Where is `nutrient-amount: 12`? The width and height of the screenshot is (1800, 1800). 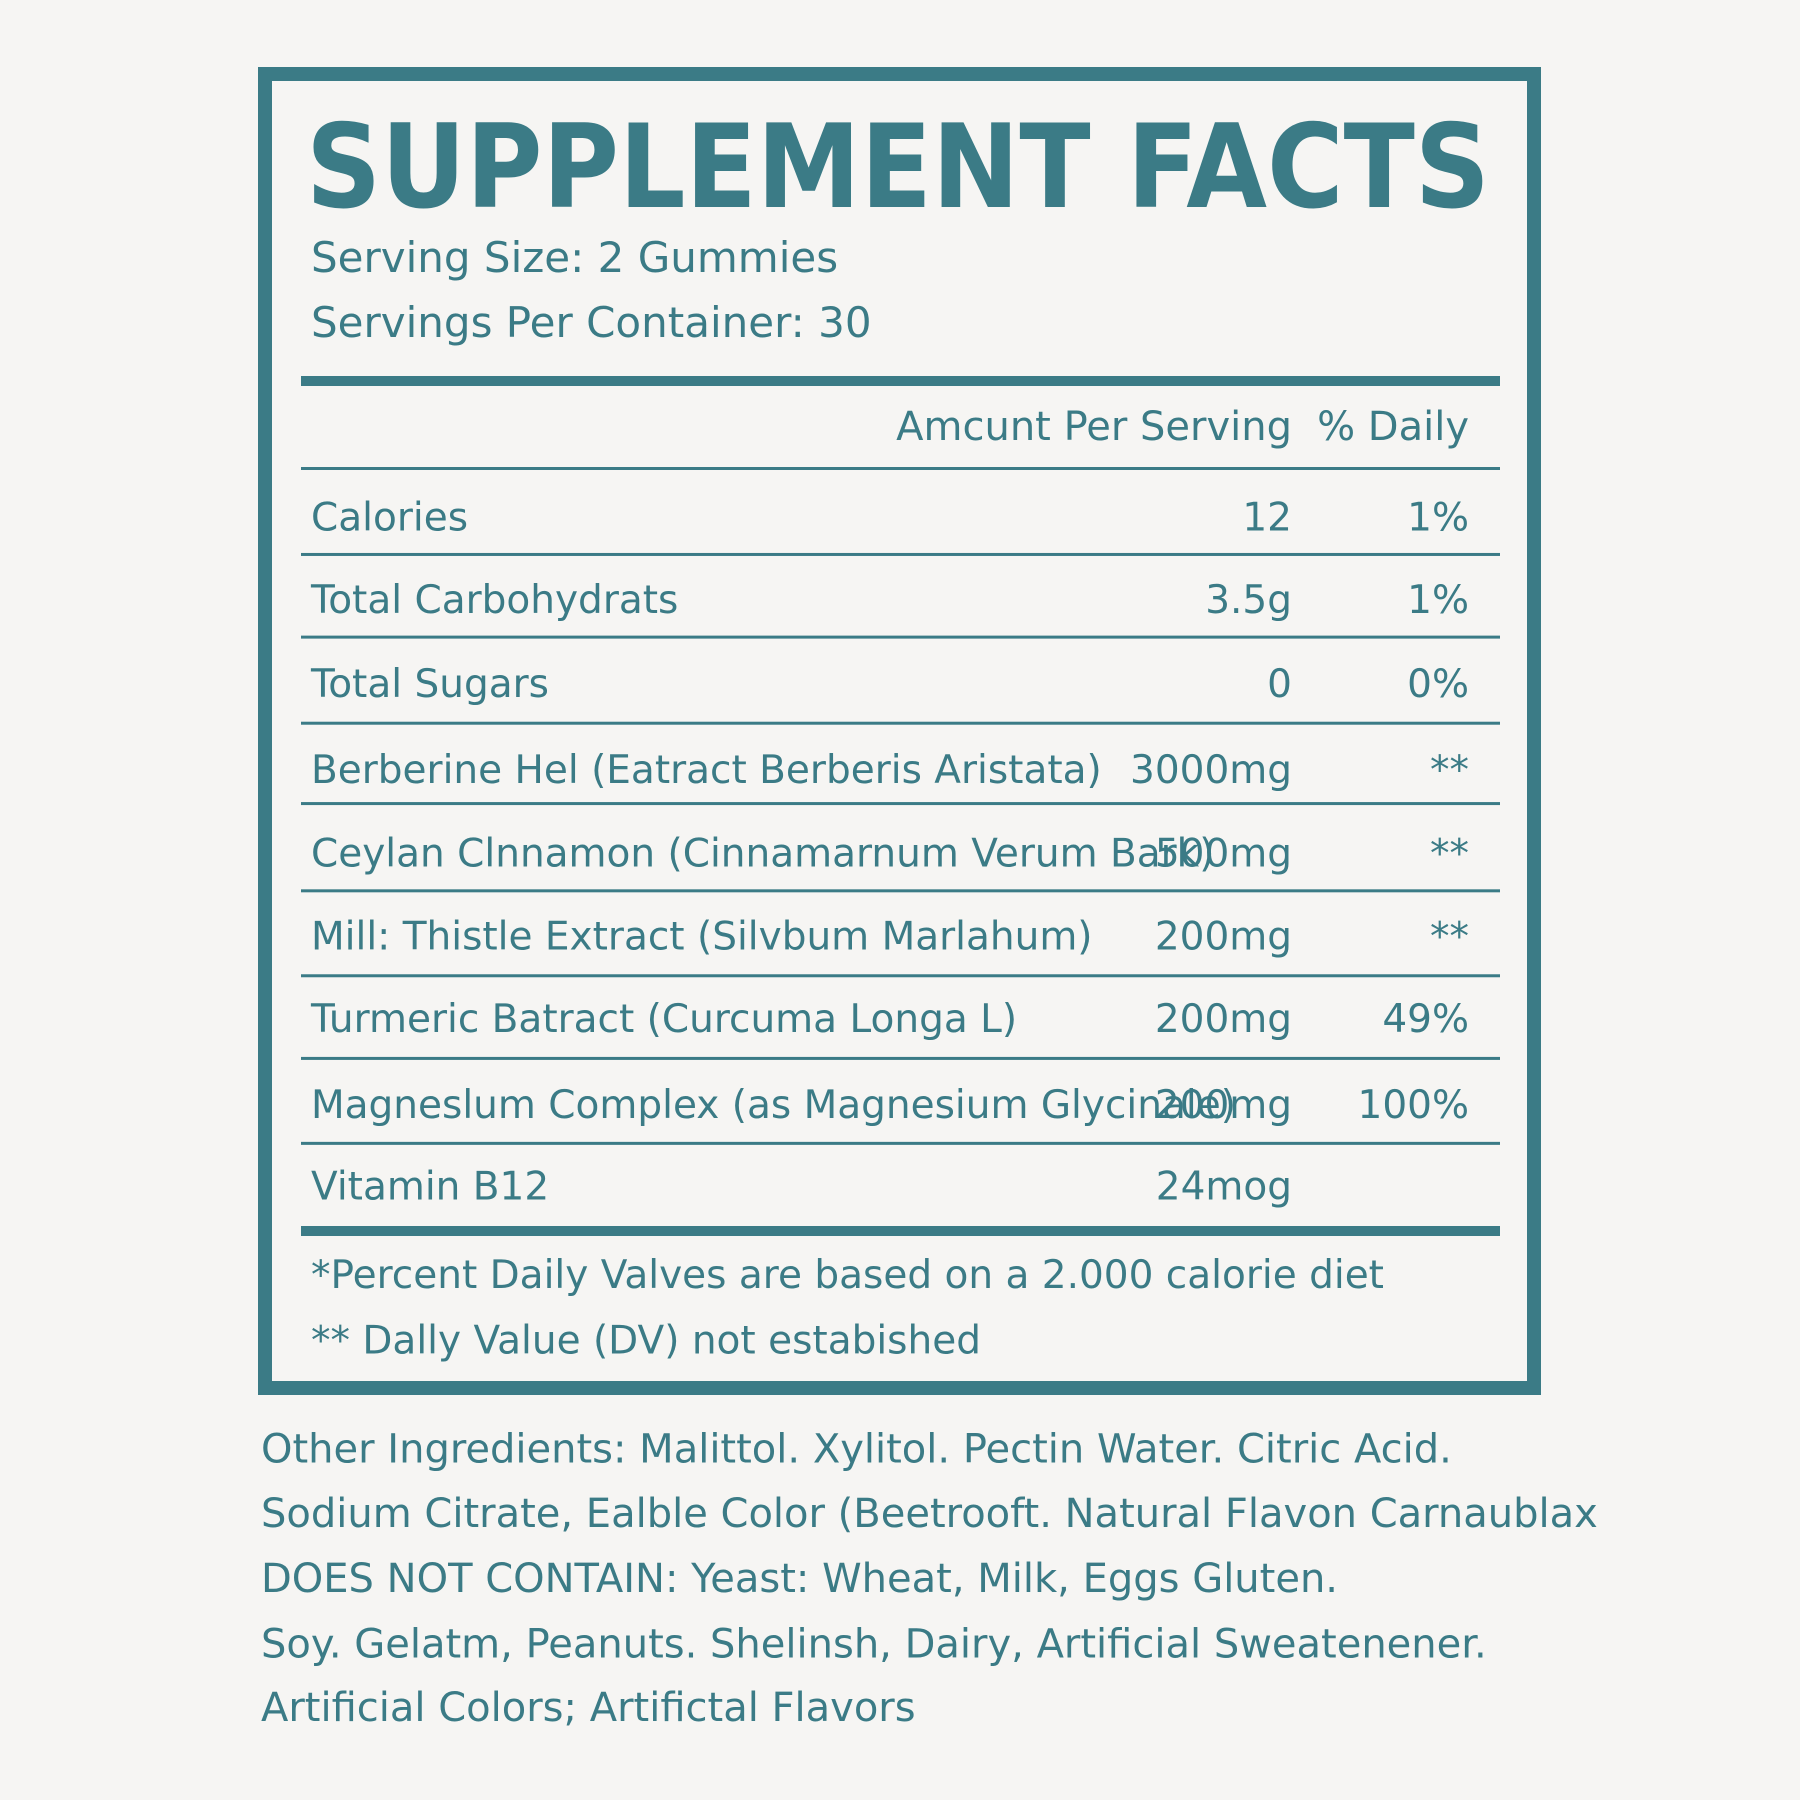
nutrient-amount: 12 is located at coordinates (1267, 517).